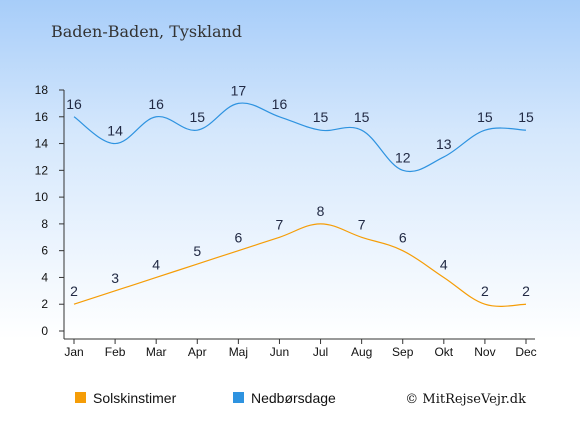  I want to click on data-label-nedborsdage: 13, so click(444, 144).